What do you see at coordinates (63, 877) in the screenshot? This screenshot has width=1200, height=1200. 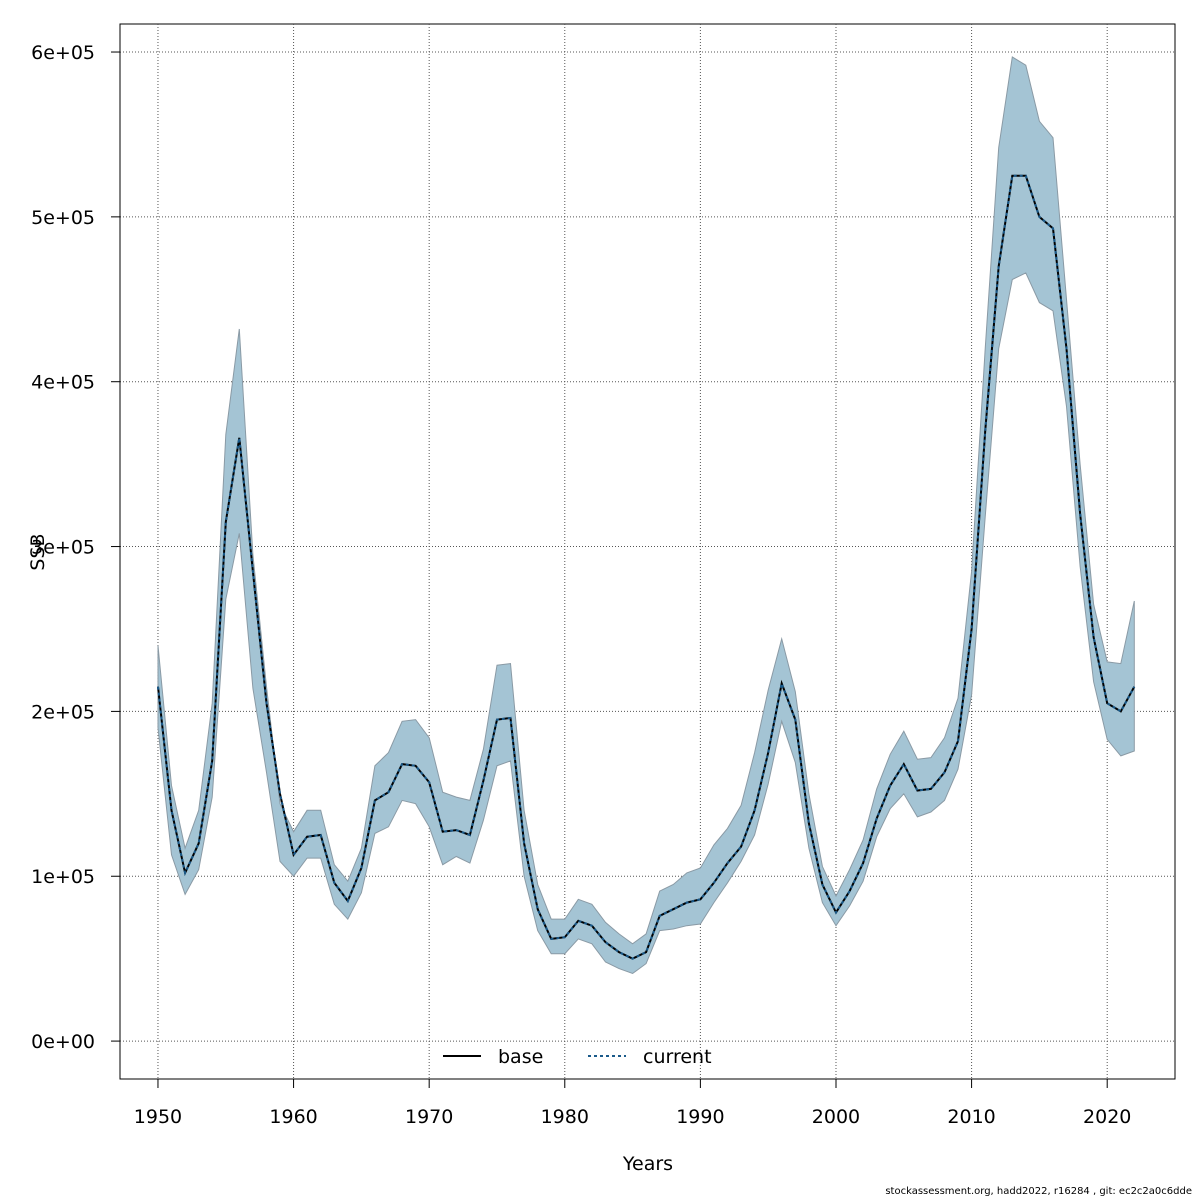 I see `y-tick-label: 1e+05` at bounding box center [63, 877].